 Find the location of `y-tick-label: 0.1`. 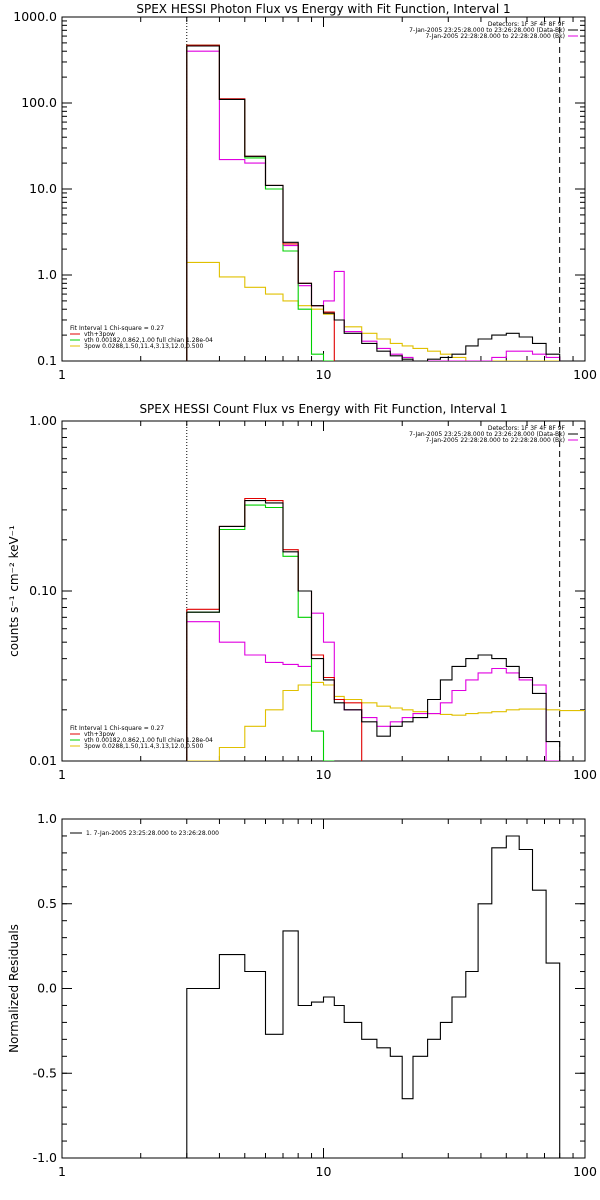

y-tick-label: 0.1 is located at coordinates (47, 360).